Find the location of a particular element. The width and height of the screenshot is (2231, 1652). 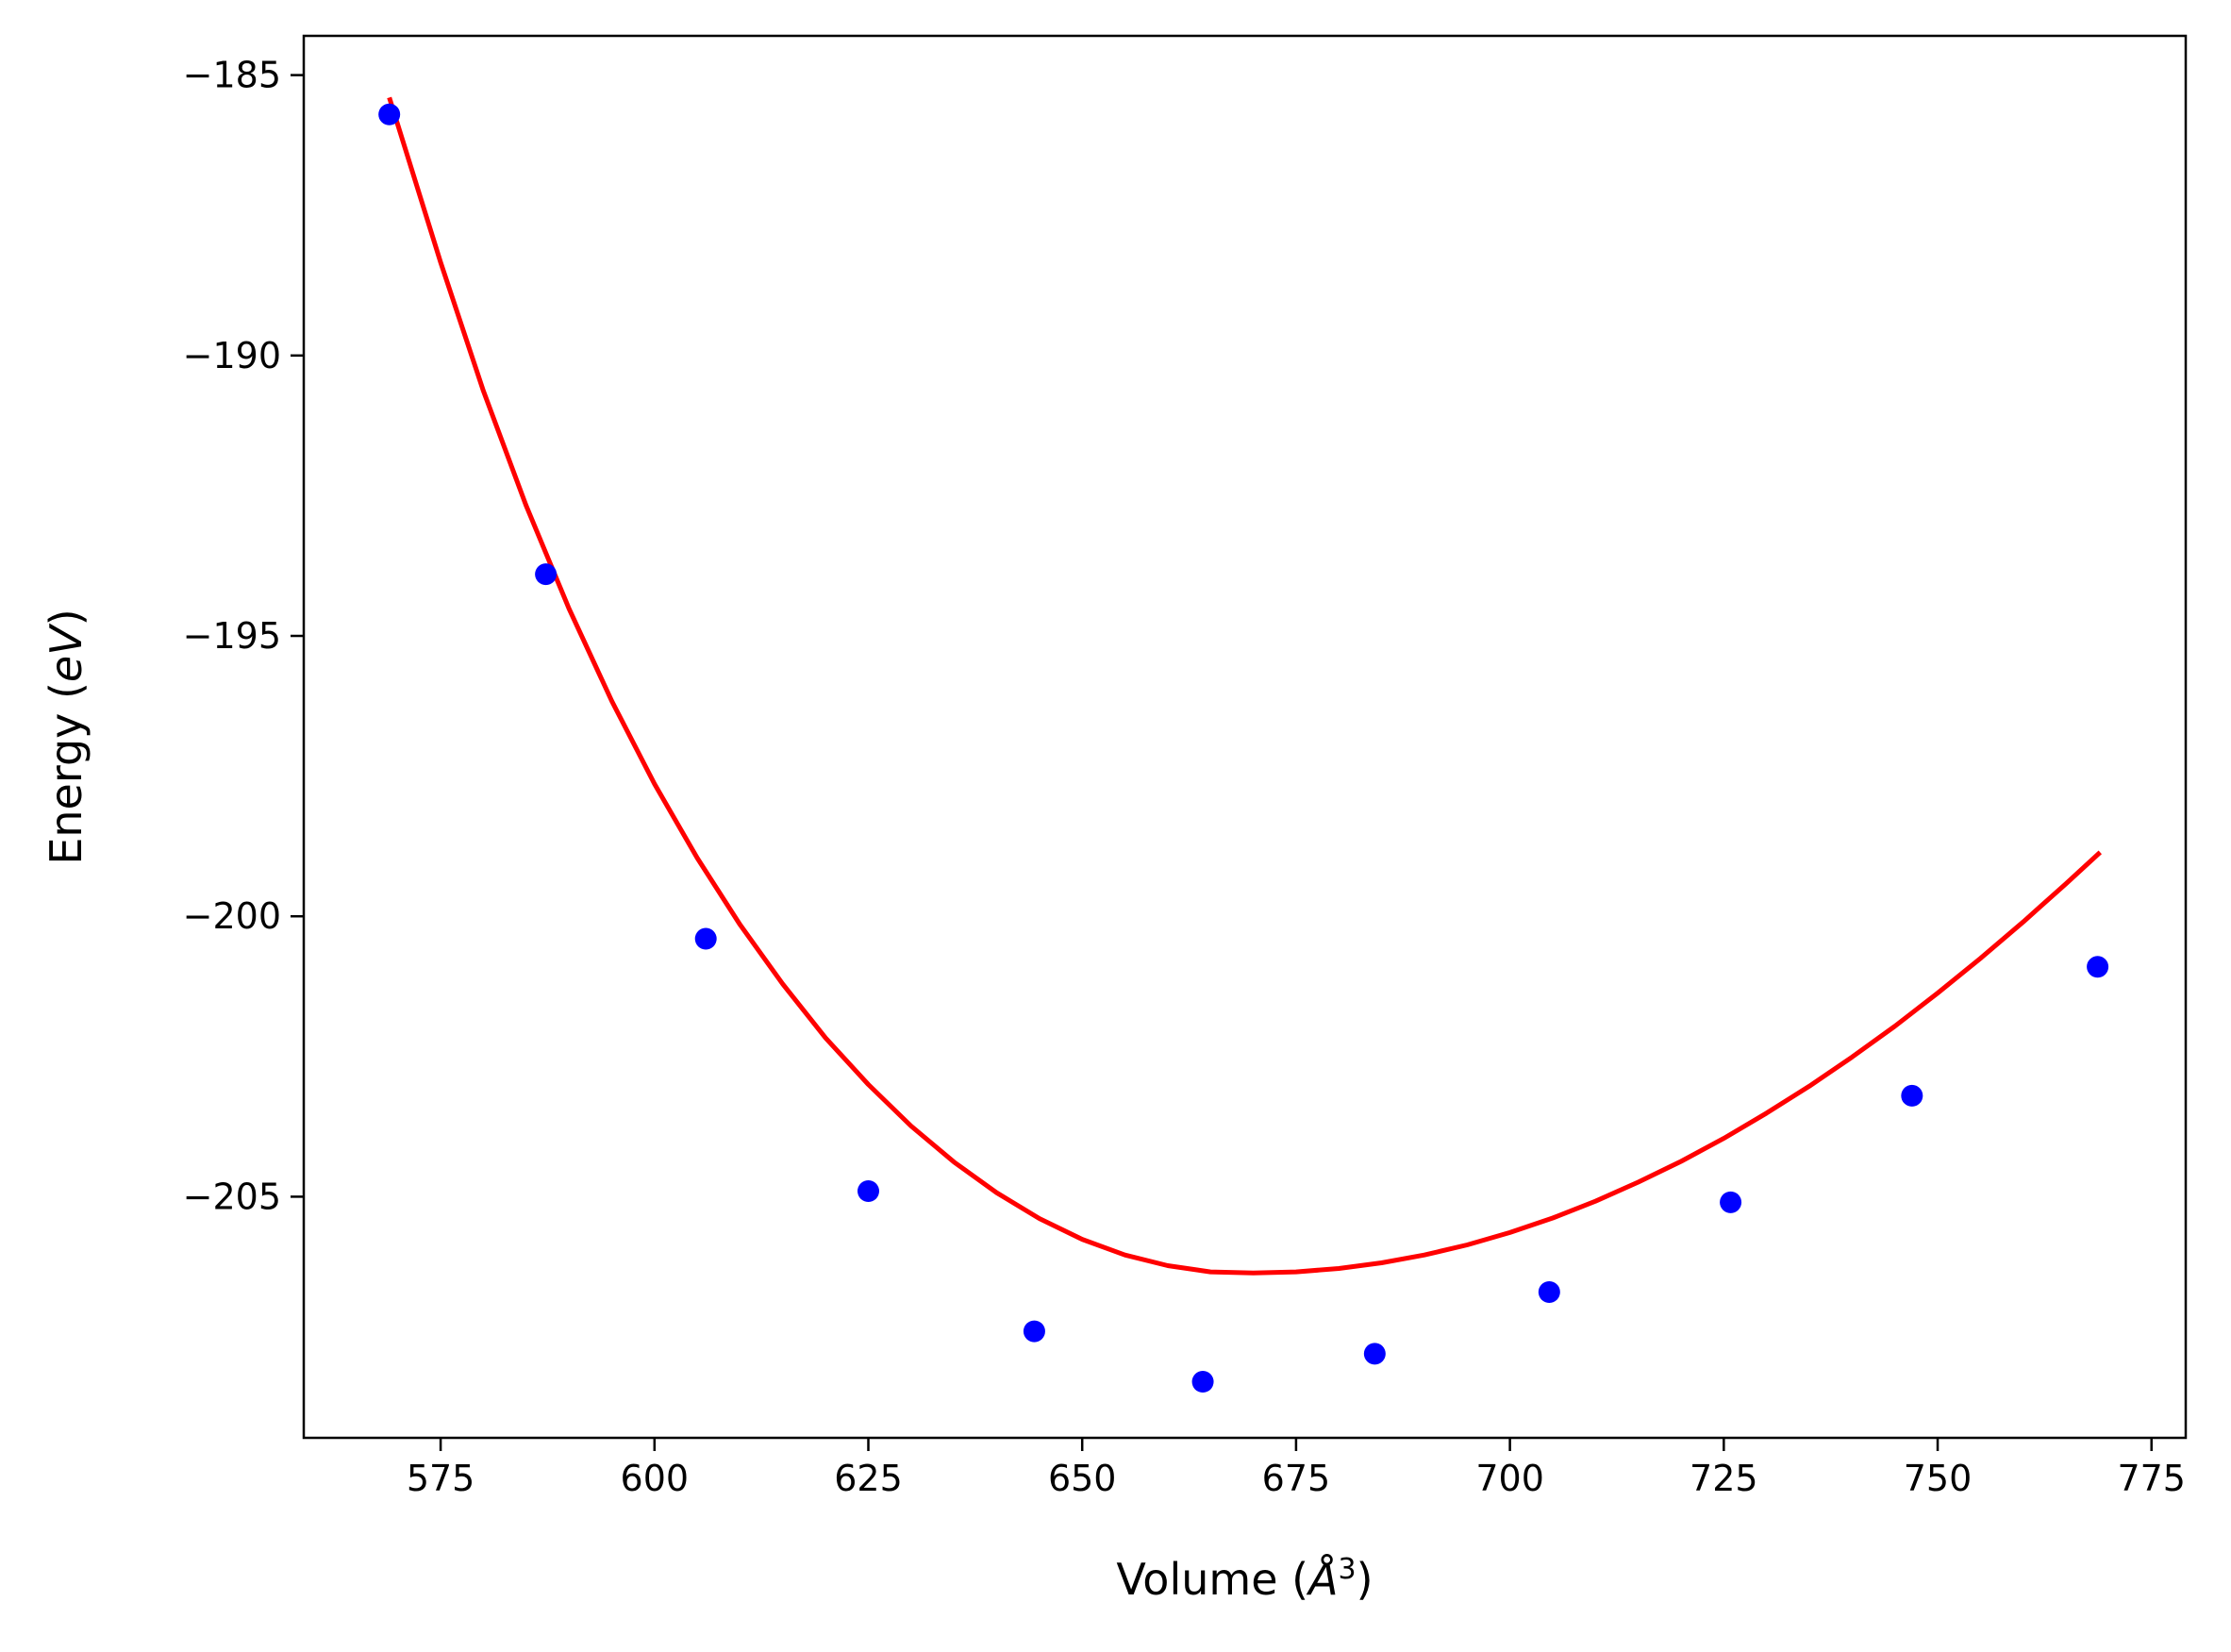

y-tick-label: −205 is located at coordinates (232, 1196).